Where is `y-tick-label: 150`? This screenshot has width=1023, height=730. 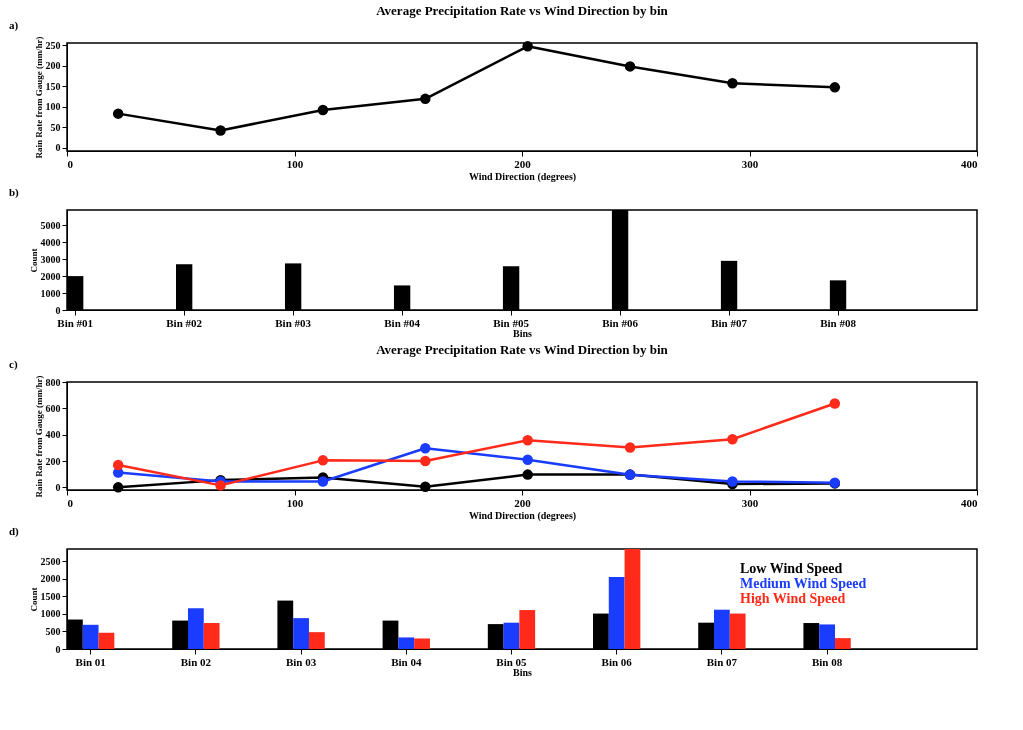 y-tick-label: 150 is located at coordinates (53, 86).